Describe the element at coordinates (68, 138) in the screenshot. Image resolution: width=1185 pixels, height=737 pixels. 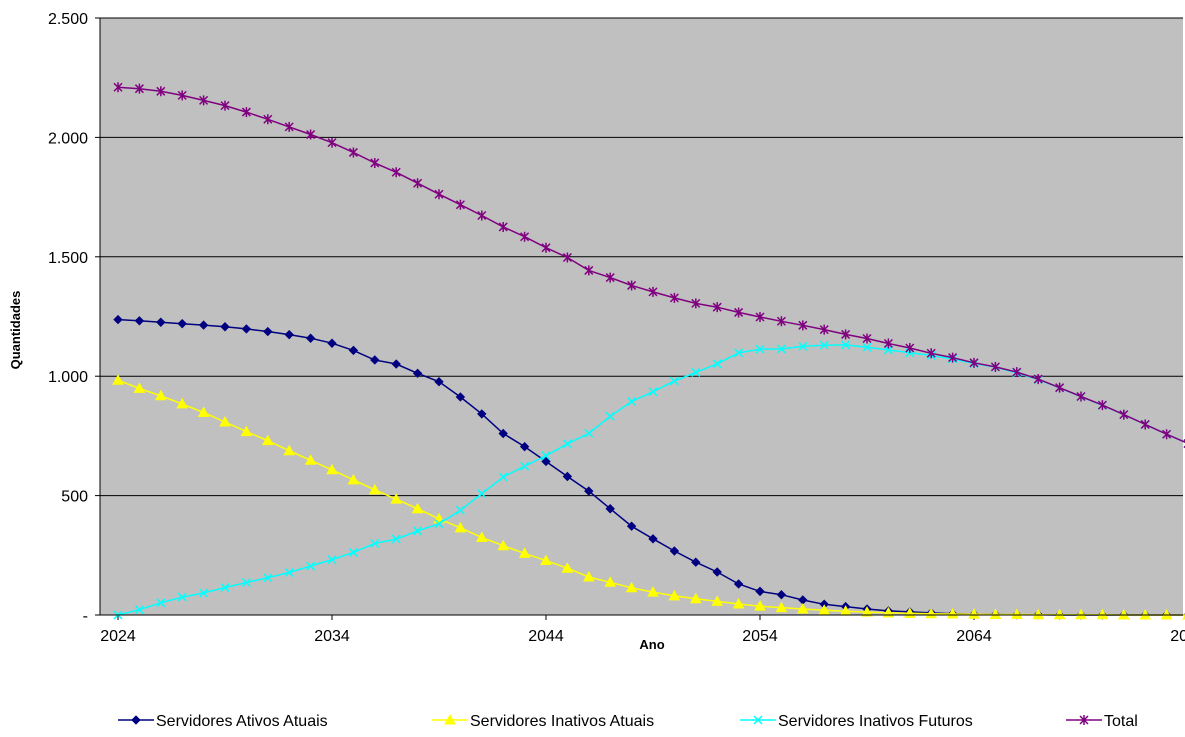
I see `y-tick-label: 2.000` at that location.